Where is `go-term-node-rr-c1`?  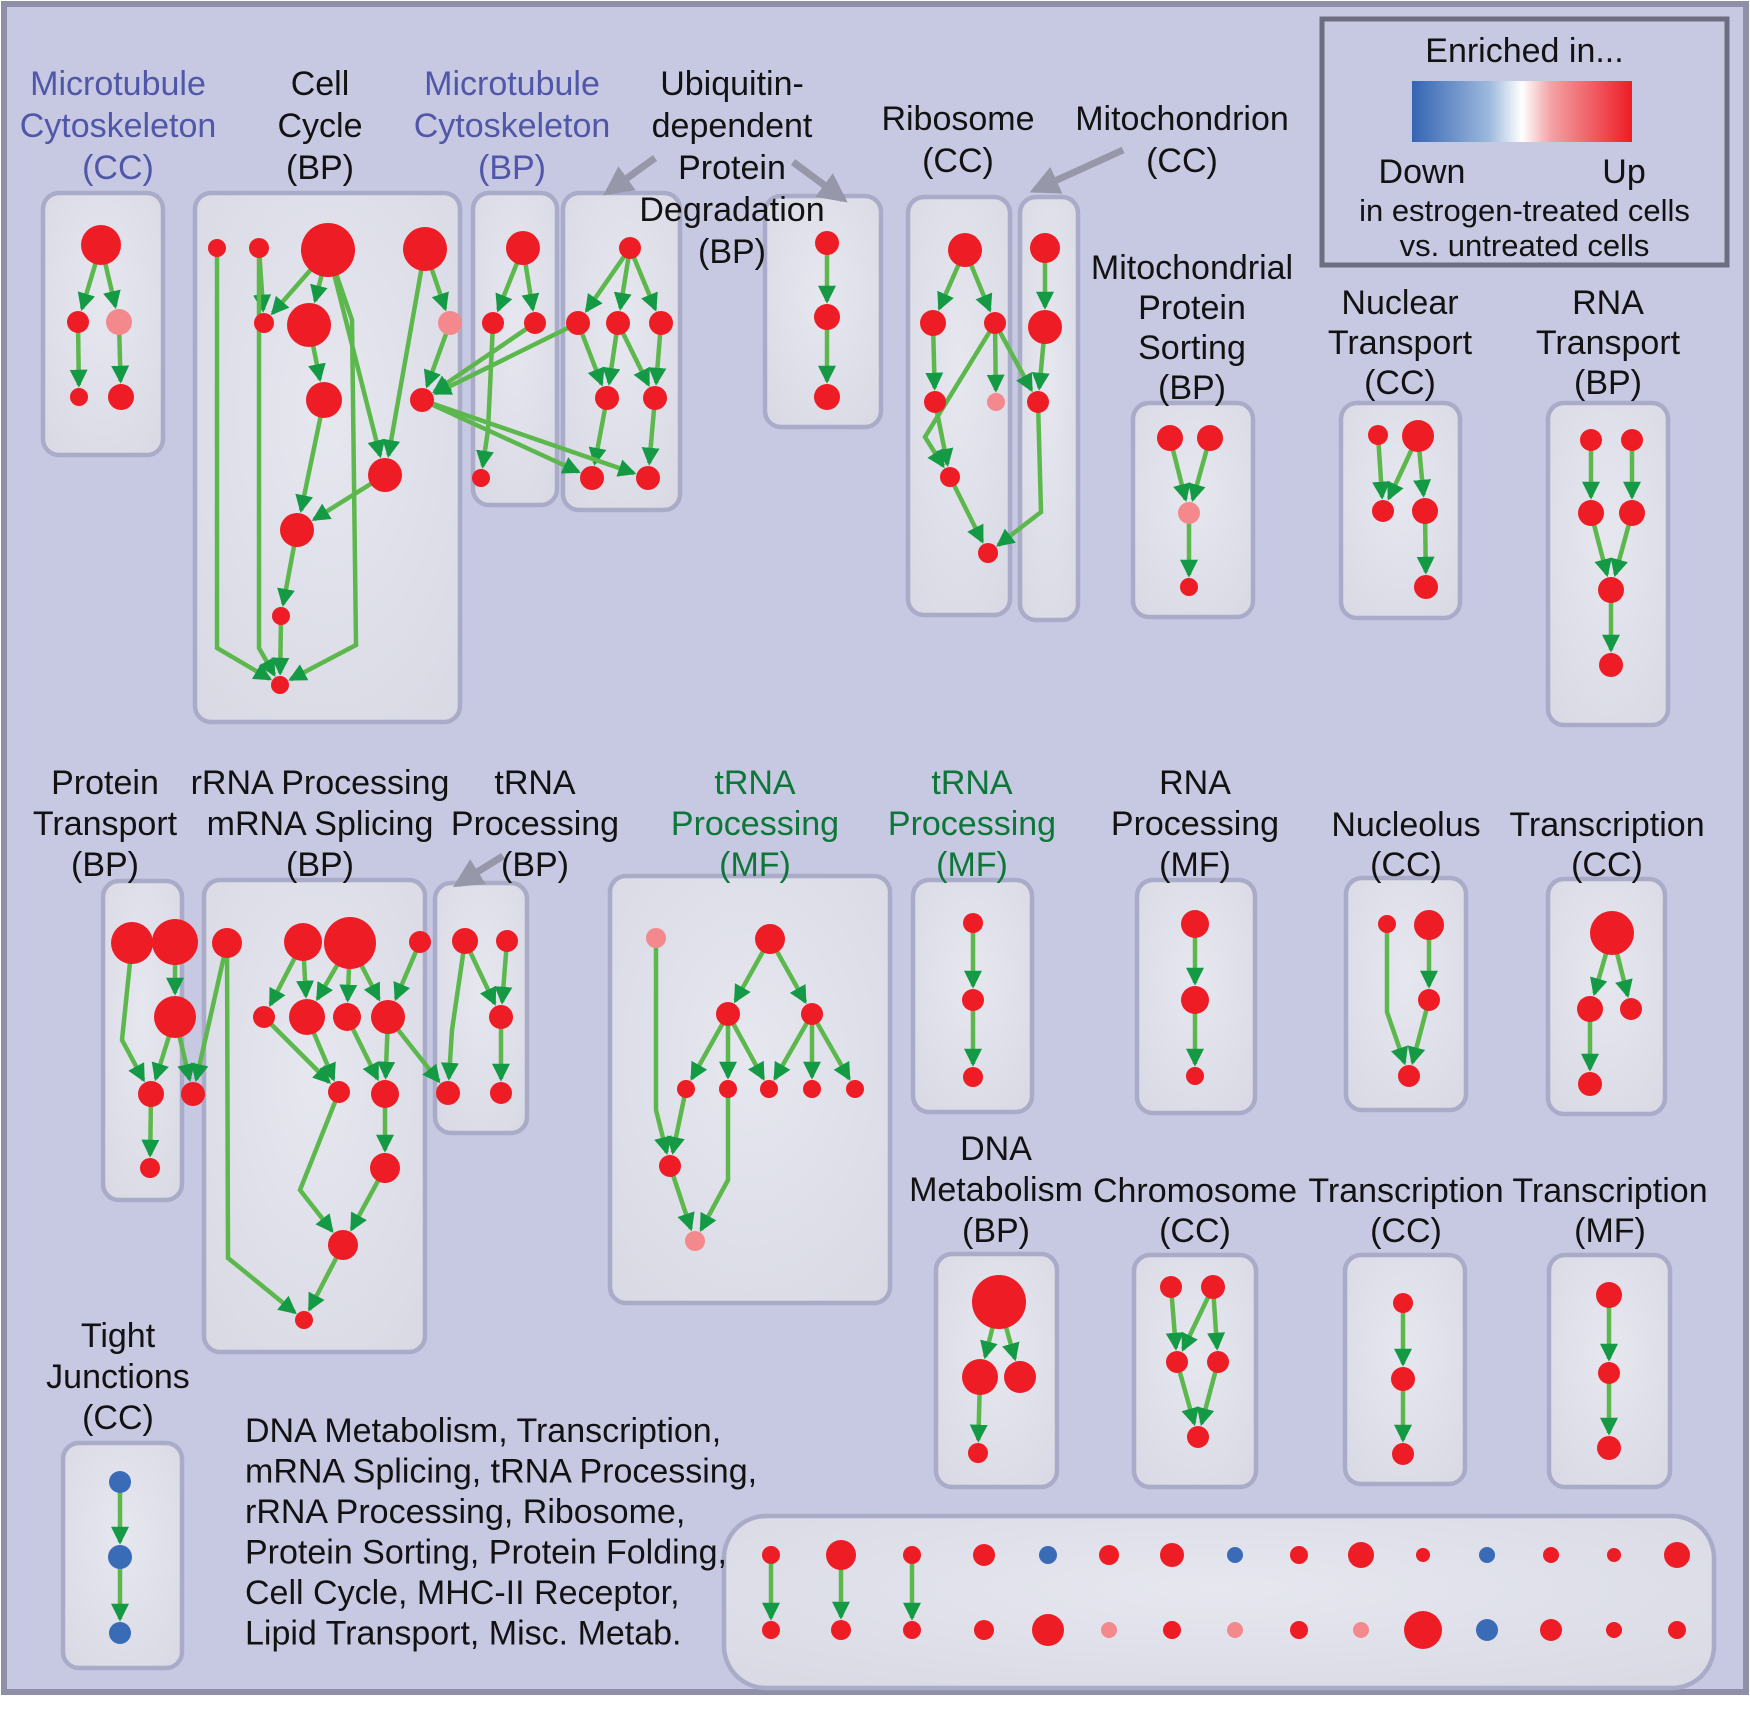
go-term-node-rr-c1 is located at coordinates (227, 943).